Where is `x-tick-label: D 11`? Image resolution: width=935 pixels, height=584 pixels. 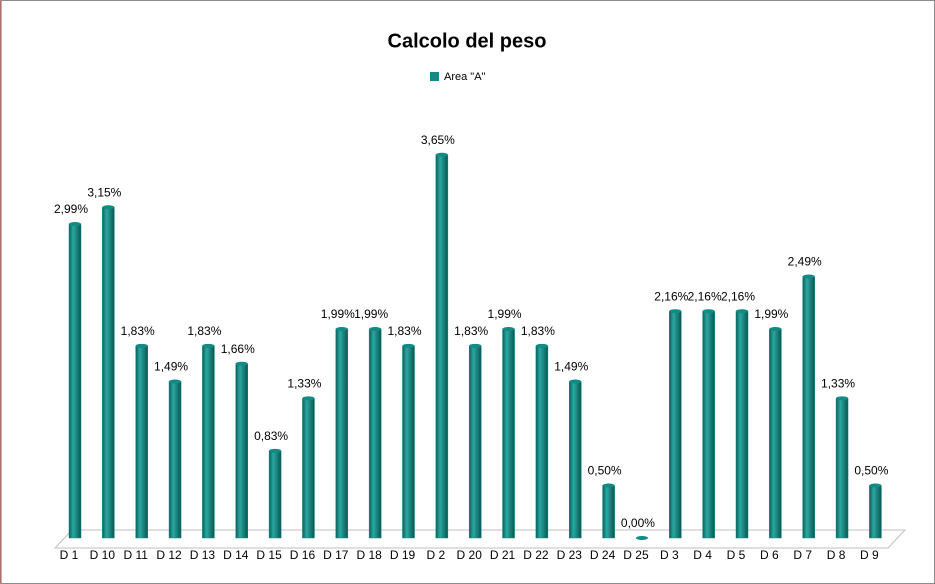 x-tick-label: D 11 is located at coordinates (135, 555).